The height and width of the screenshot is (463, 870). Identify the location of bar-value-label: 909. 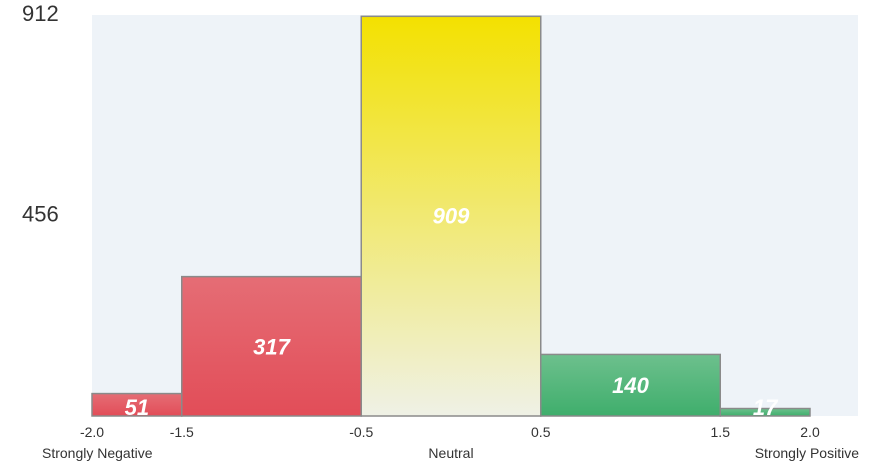
(451, 216).